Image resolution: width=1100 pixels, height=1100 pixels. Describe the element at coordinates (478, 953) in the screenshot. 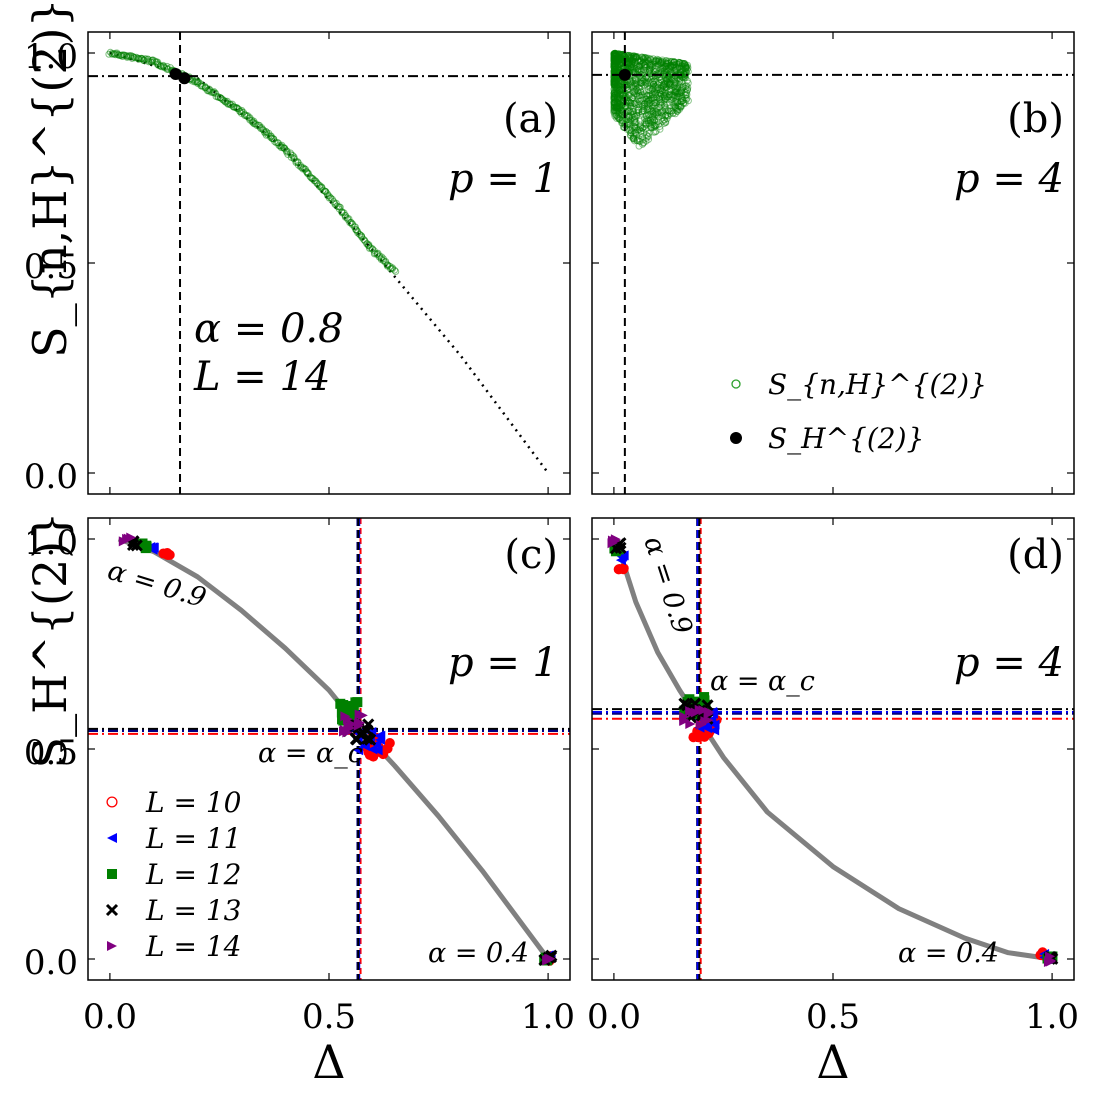

I see `panel-c-alpha-0.4-annotation: α = 0.4` at that location.